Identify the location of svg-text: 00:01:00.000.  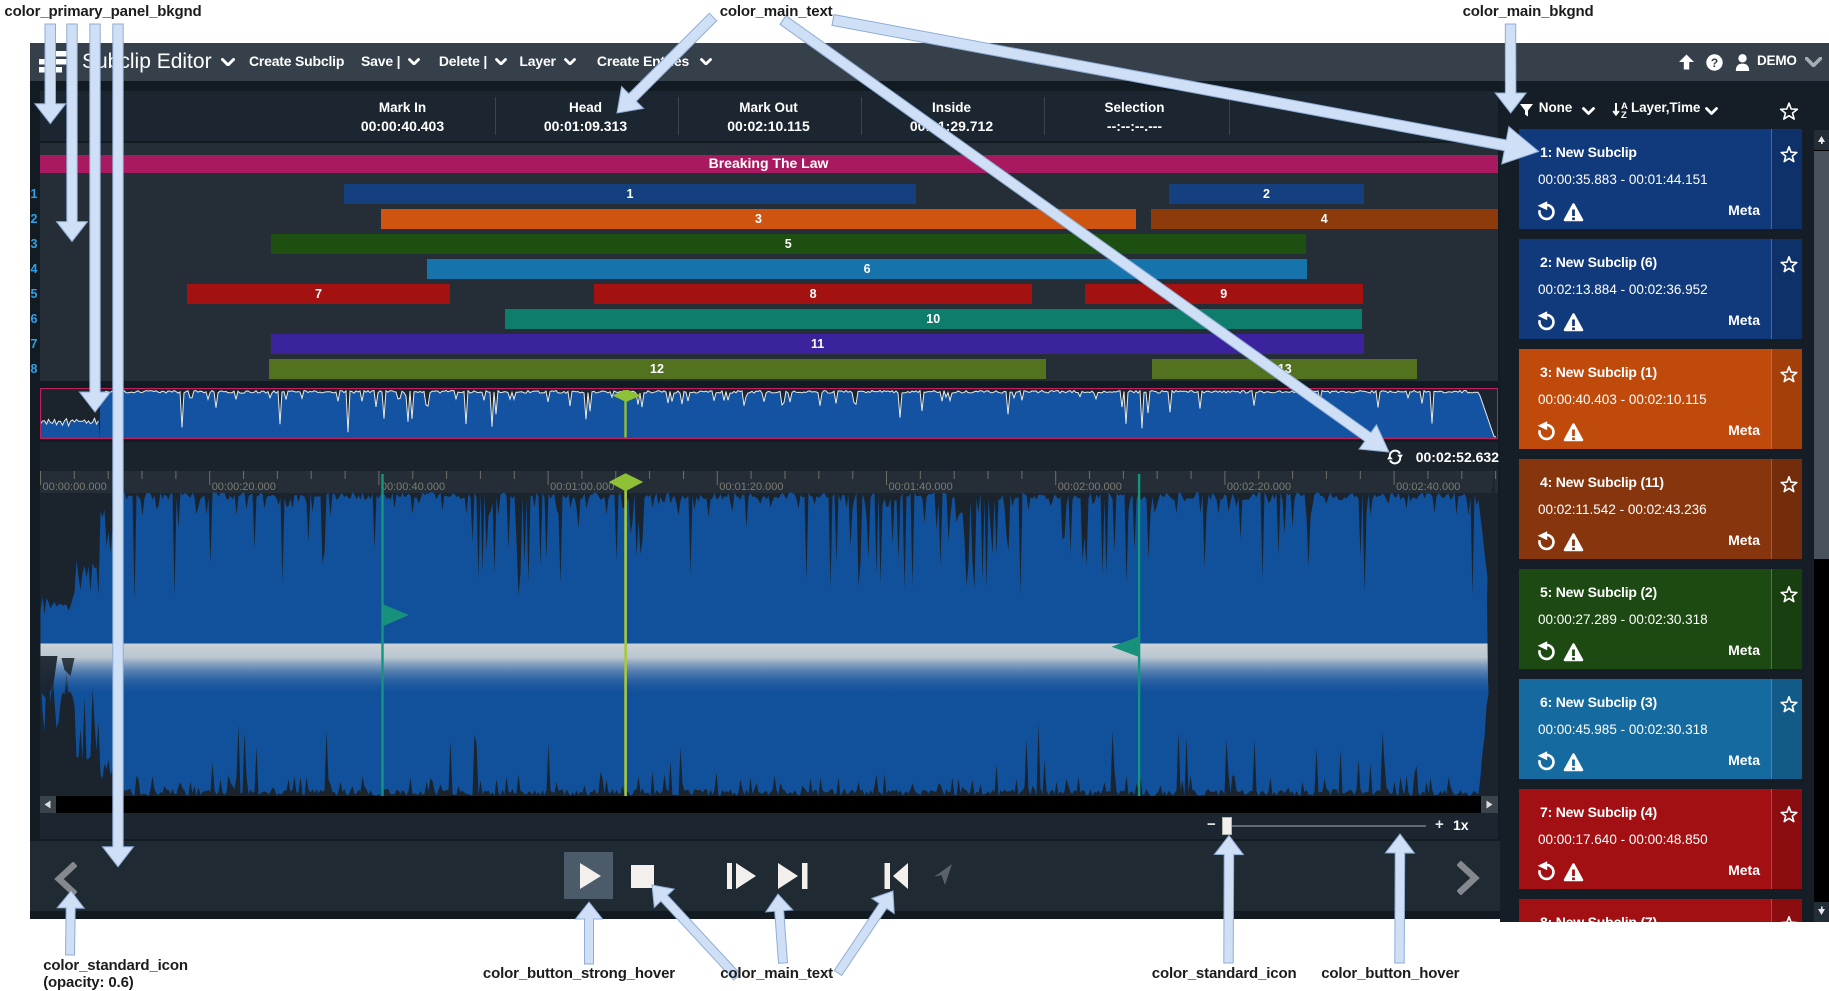
(582, 487).